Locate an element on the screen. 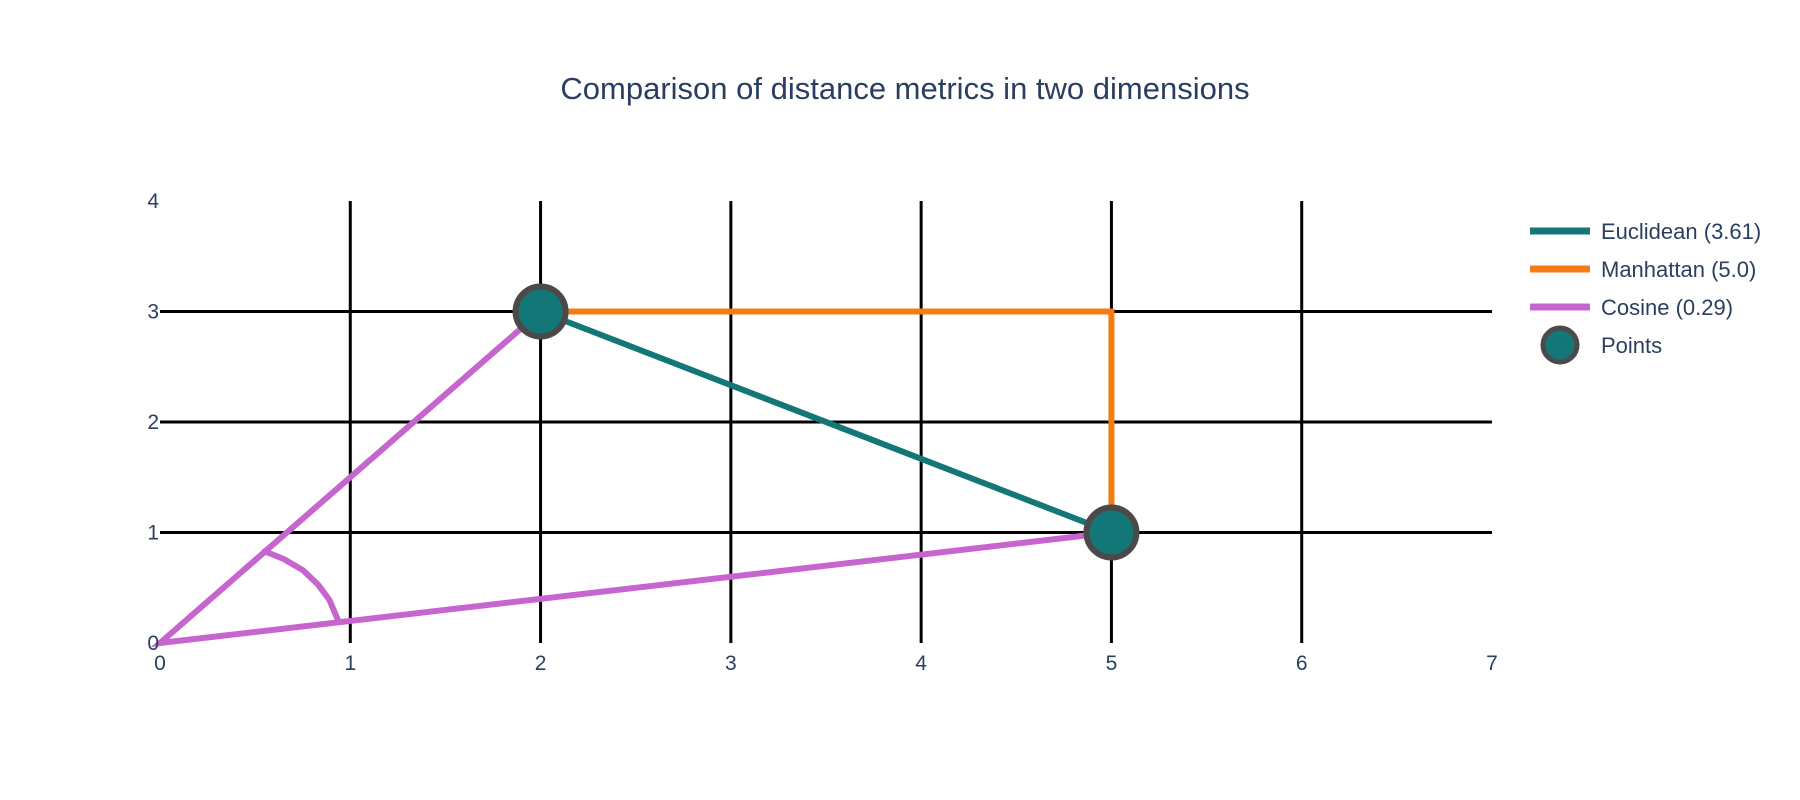  data-points is located at coordinates (826, 422).